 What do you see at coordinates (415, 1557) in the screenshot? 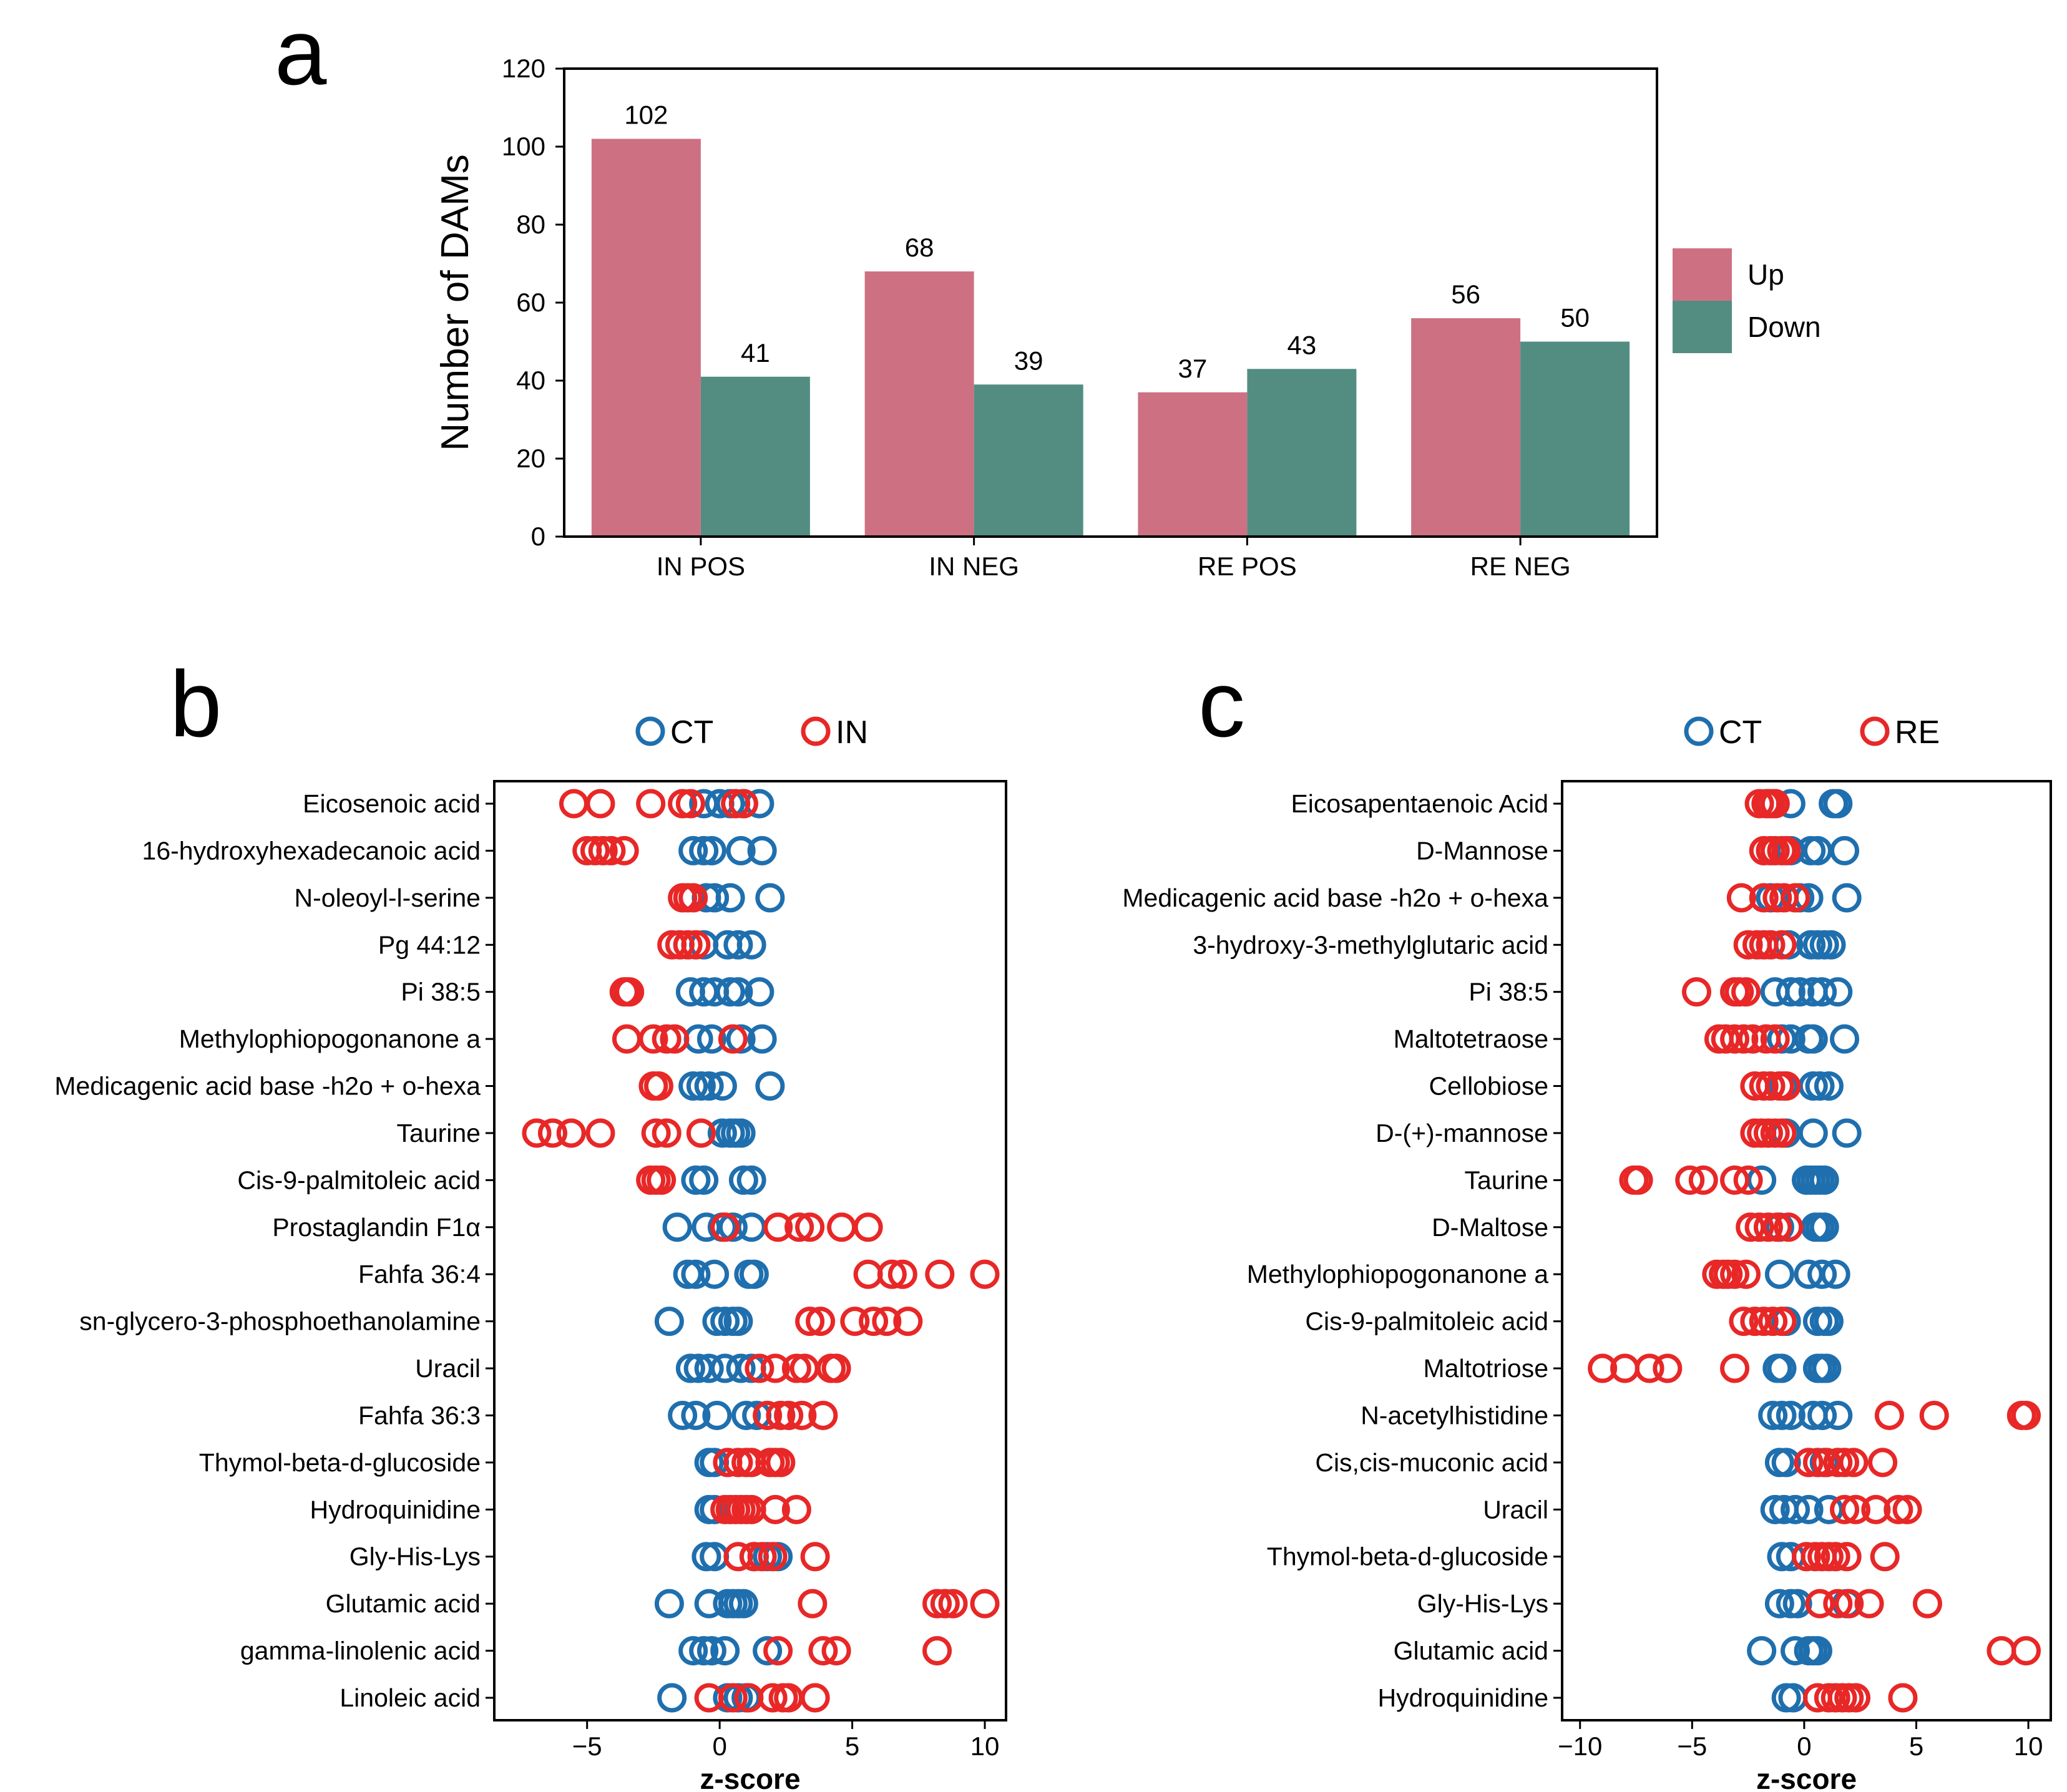
I see `row-label-gly-his-lys: Gly-His-Lys` at bounding box center [415, 1557].